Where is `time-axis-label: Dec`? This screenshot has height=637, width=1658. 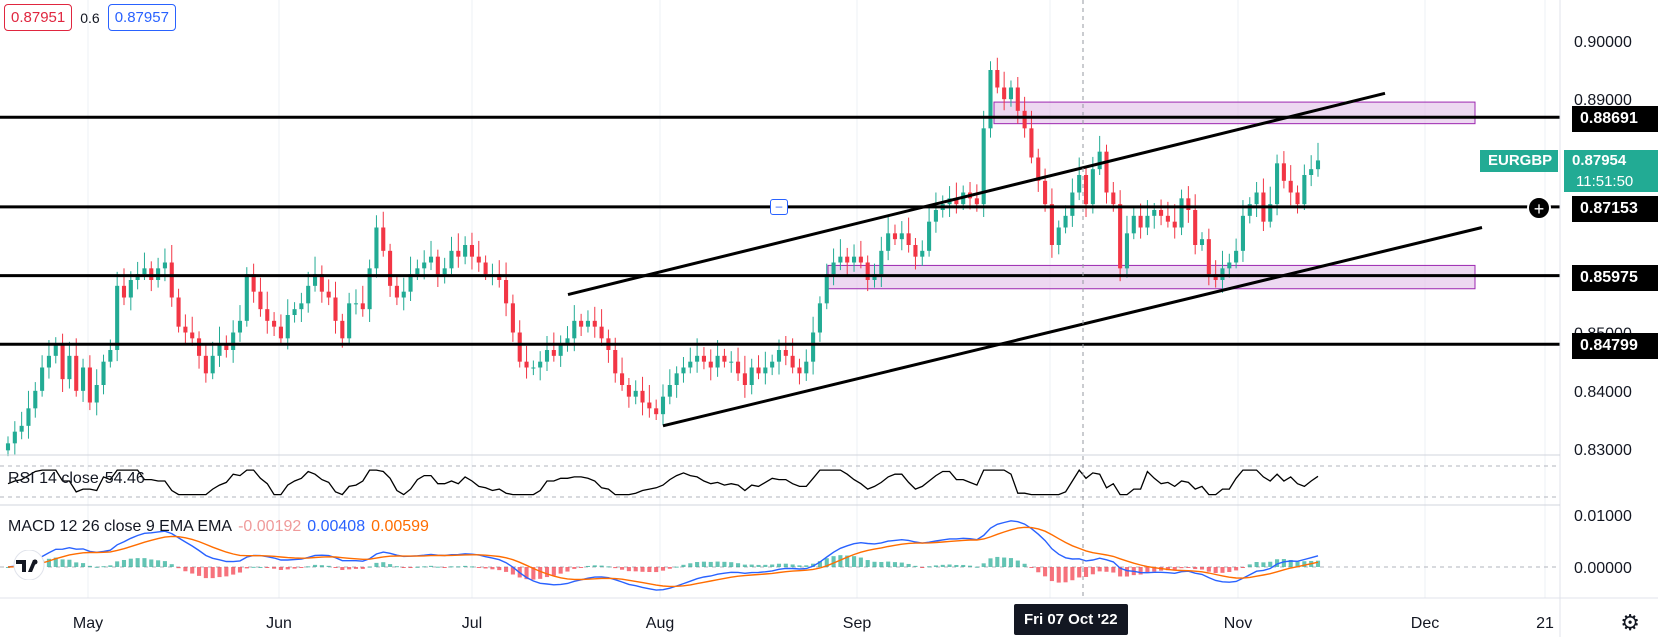 time-axis-label: Dec is located at coordinates (1425, 623).